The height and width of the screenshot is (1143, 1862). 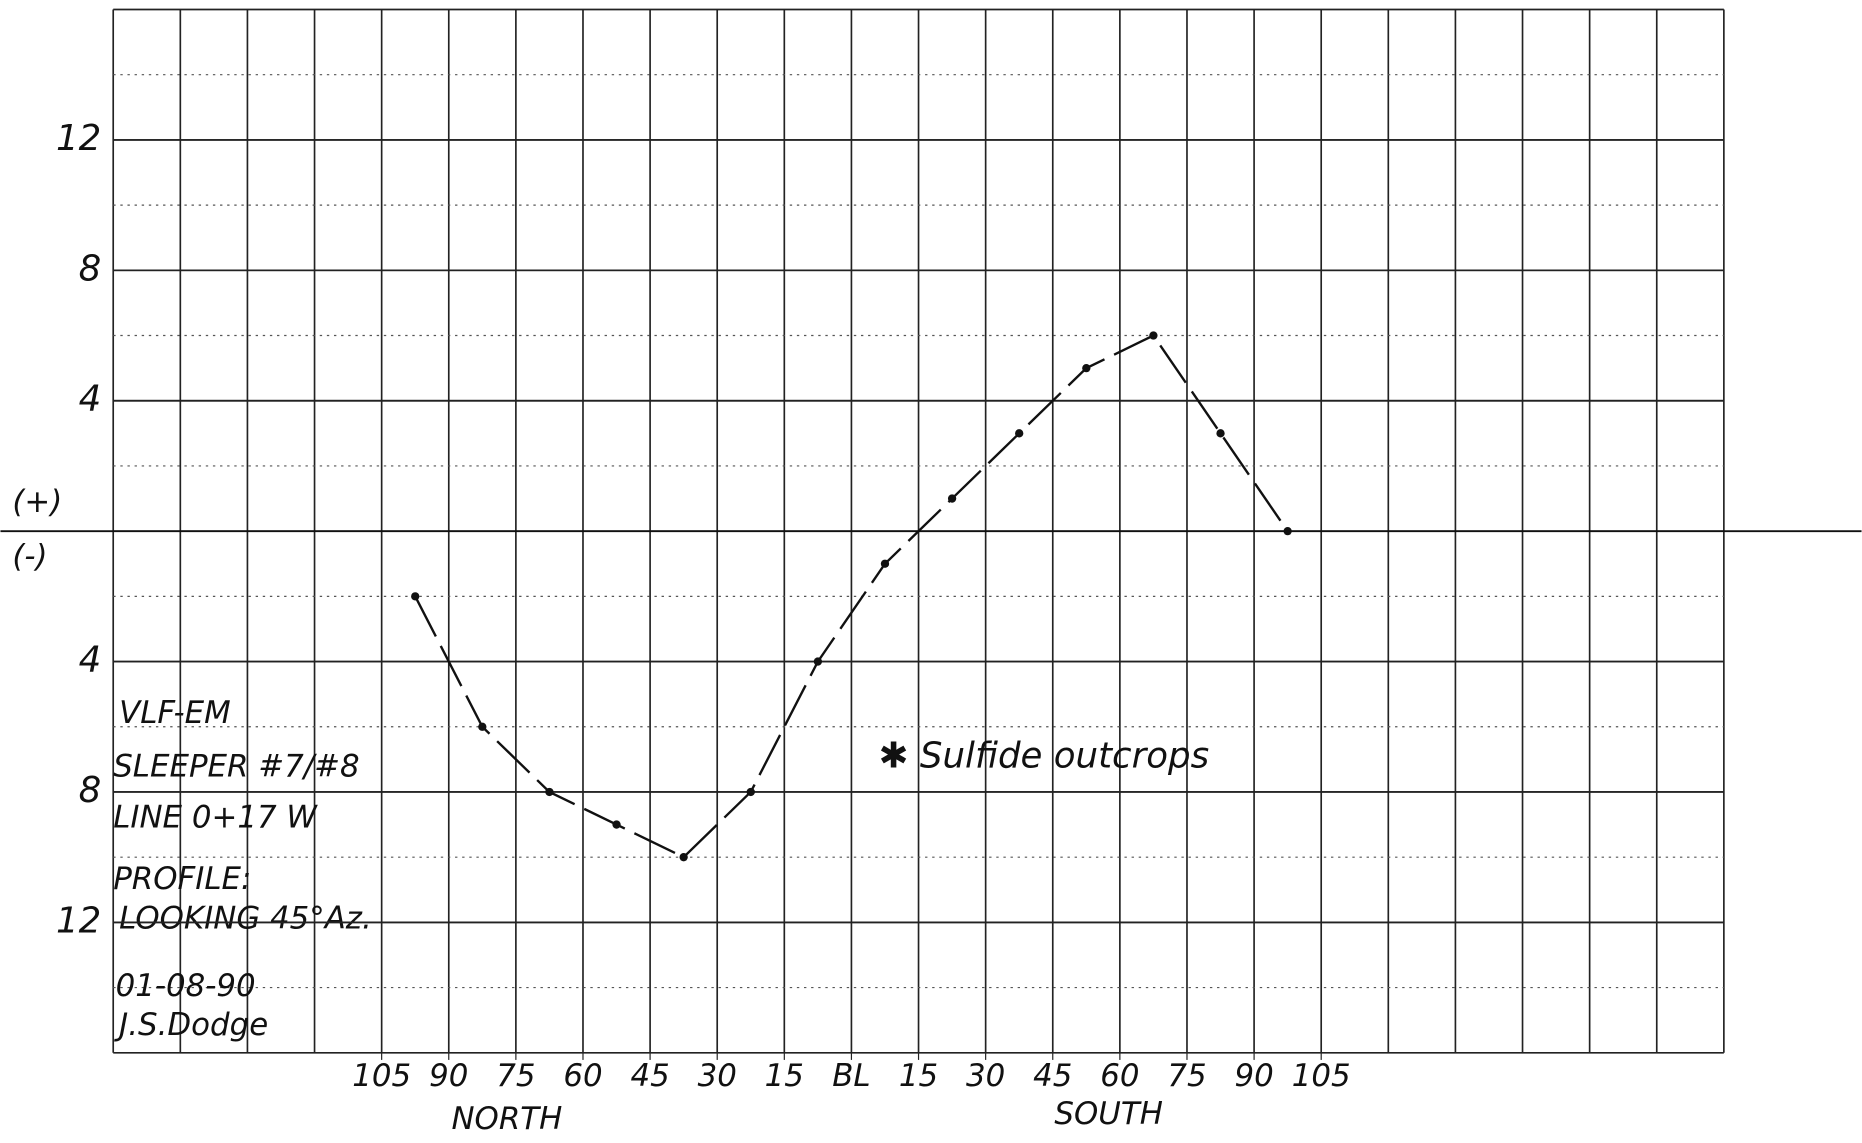 I want to click on note: SLEEPER #7/#8, so click(x=236, y=766).